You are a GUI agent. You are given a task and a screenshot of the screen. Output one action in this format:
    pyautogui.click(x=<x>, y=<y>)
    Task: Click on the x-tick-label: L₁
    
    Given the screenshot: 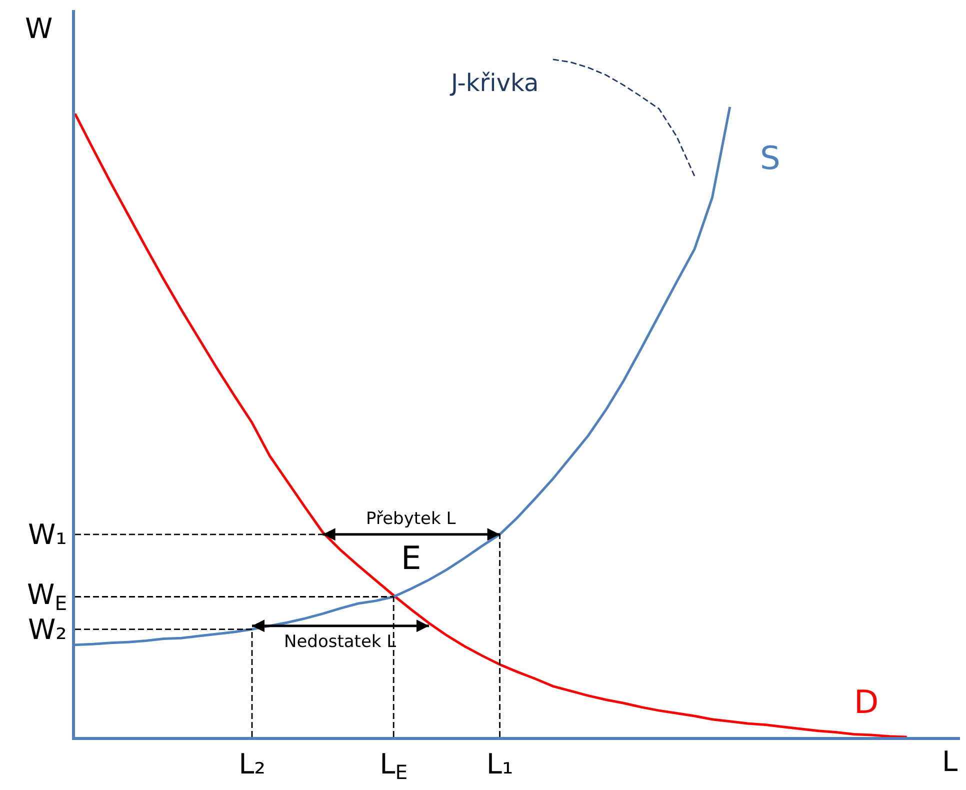 What is the action you would take?
    pyautogui.click(x=500, y=763)
    